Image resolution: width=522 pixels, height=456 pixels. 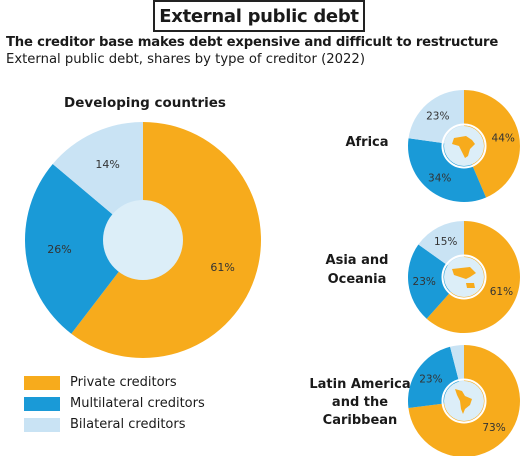 What do you see at coordinates (59, 249) in the screenshot?
I see `developing-countries-label-multilateral: 26%` at bounding box center [59, 249].